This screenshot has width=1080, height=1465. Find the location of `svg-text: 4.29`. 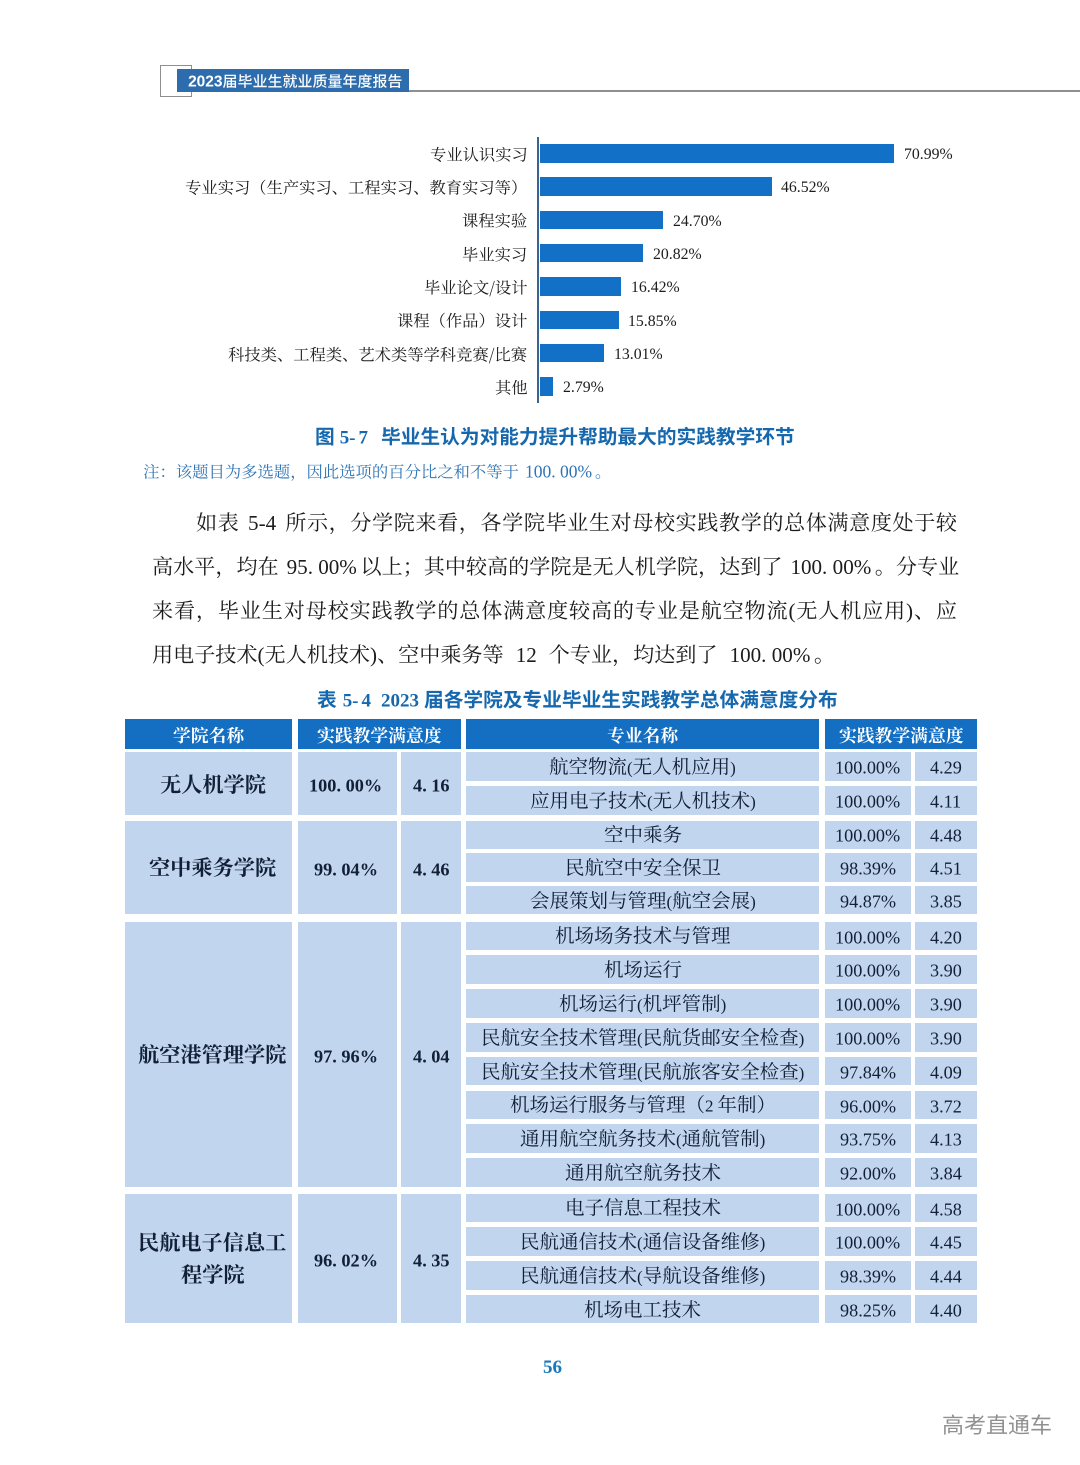

svg-text: 4.29 is located at coordinates (946, 768).